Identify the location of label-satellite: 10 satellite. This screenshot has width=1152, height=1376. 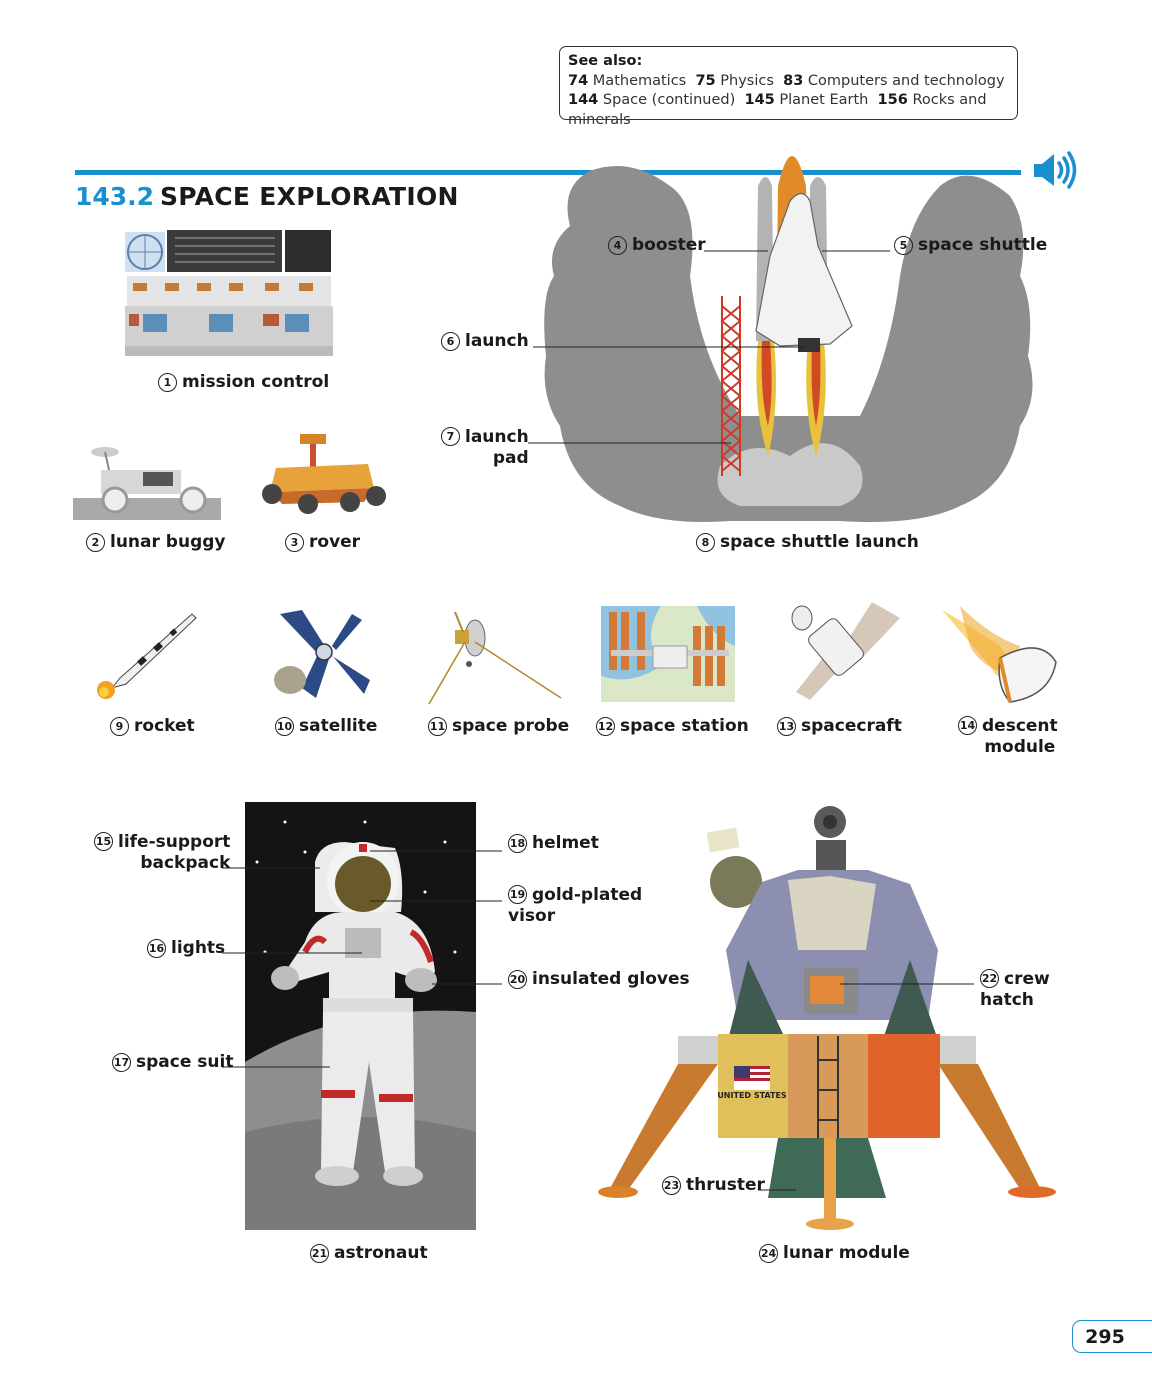
(326, 726).